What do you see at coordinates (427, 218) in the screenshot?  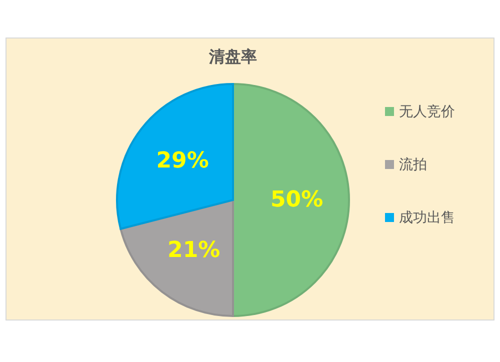 I see `legend-label: 成功出售` at bounding box center [427, 218].